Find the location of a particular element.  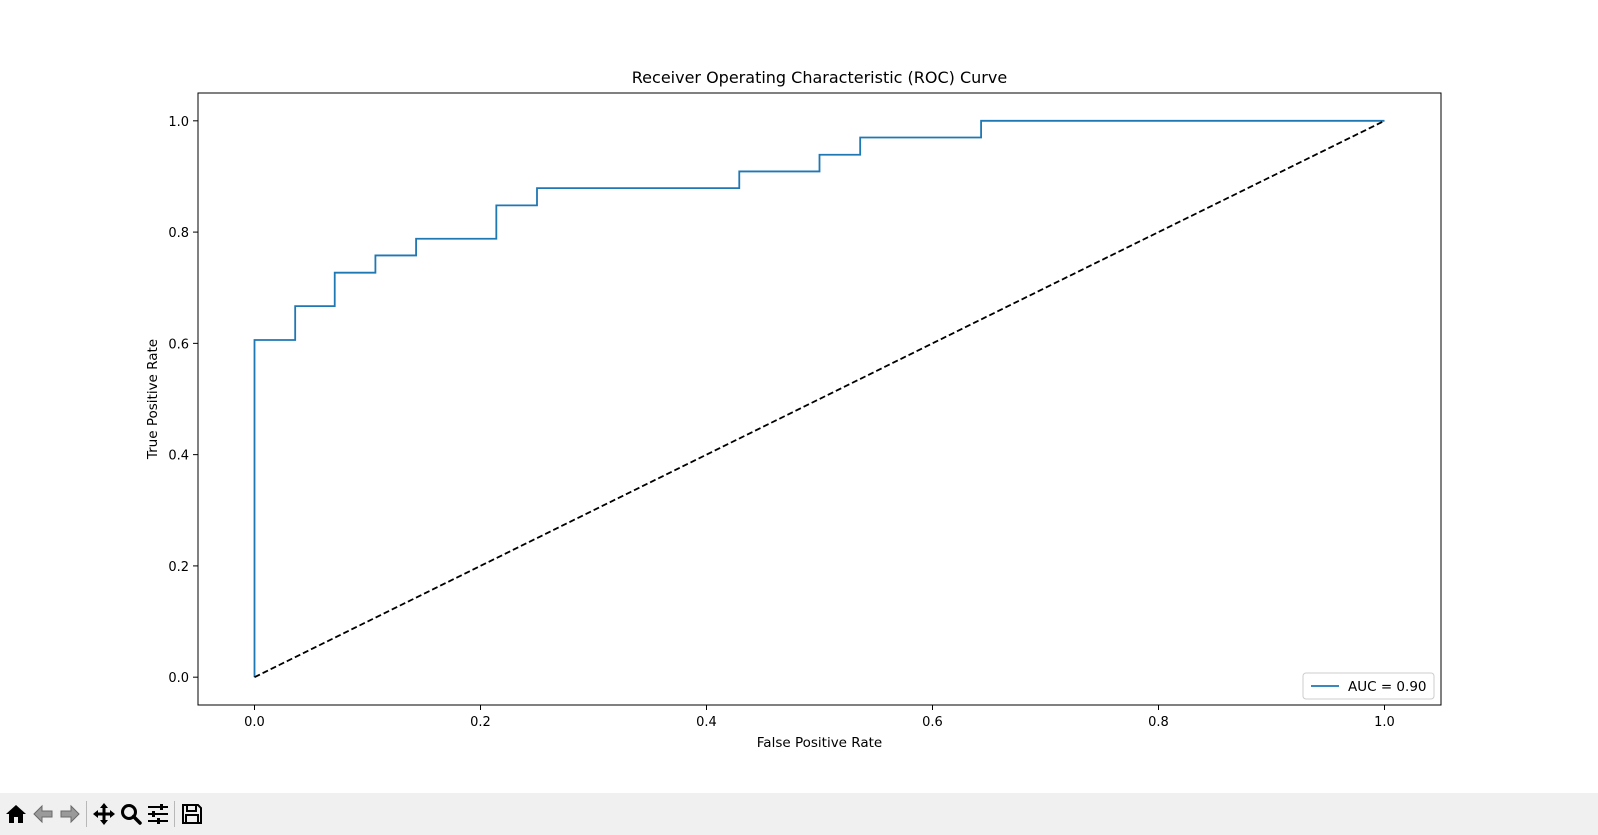

y-tick-label: 0.4 is located at coordinates (178, 456).